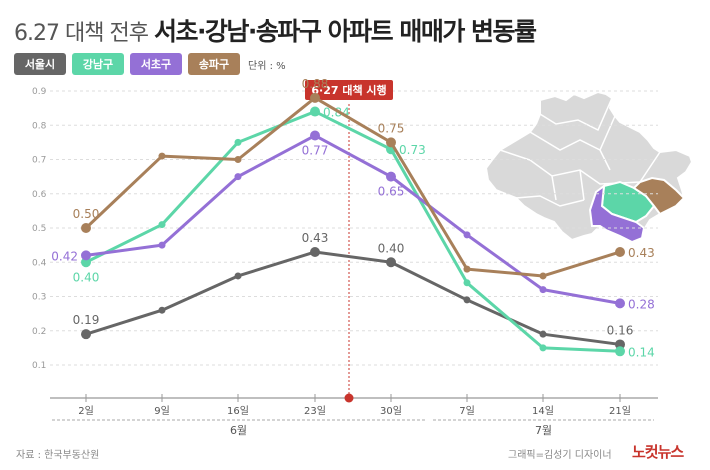 The width and height of the screenshot is (710, 470). What do you see at coordinates (39, 366) in the screenshot?
I see `y-tick-label: 0.1` at bounding box center [39, 366].